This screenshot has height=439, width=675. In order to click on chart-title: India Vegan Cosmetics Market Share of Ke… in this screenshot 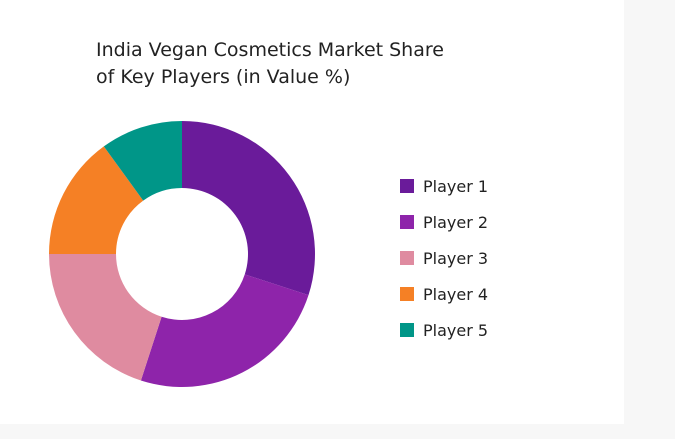, I will do `click(270, 64)`.